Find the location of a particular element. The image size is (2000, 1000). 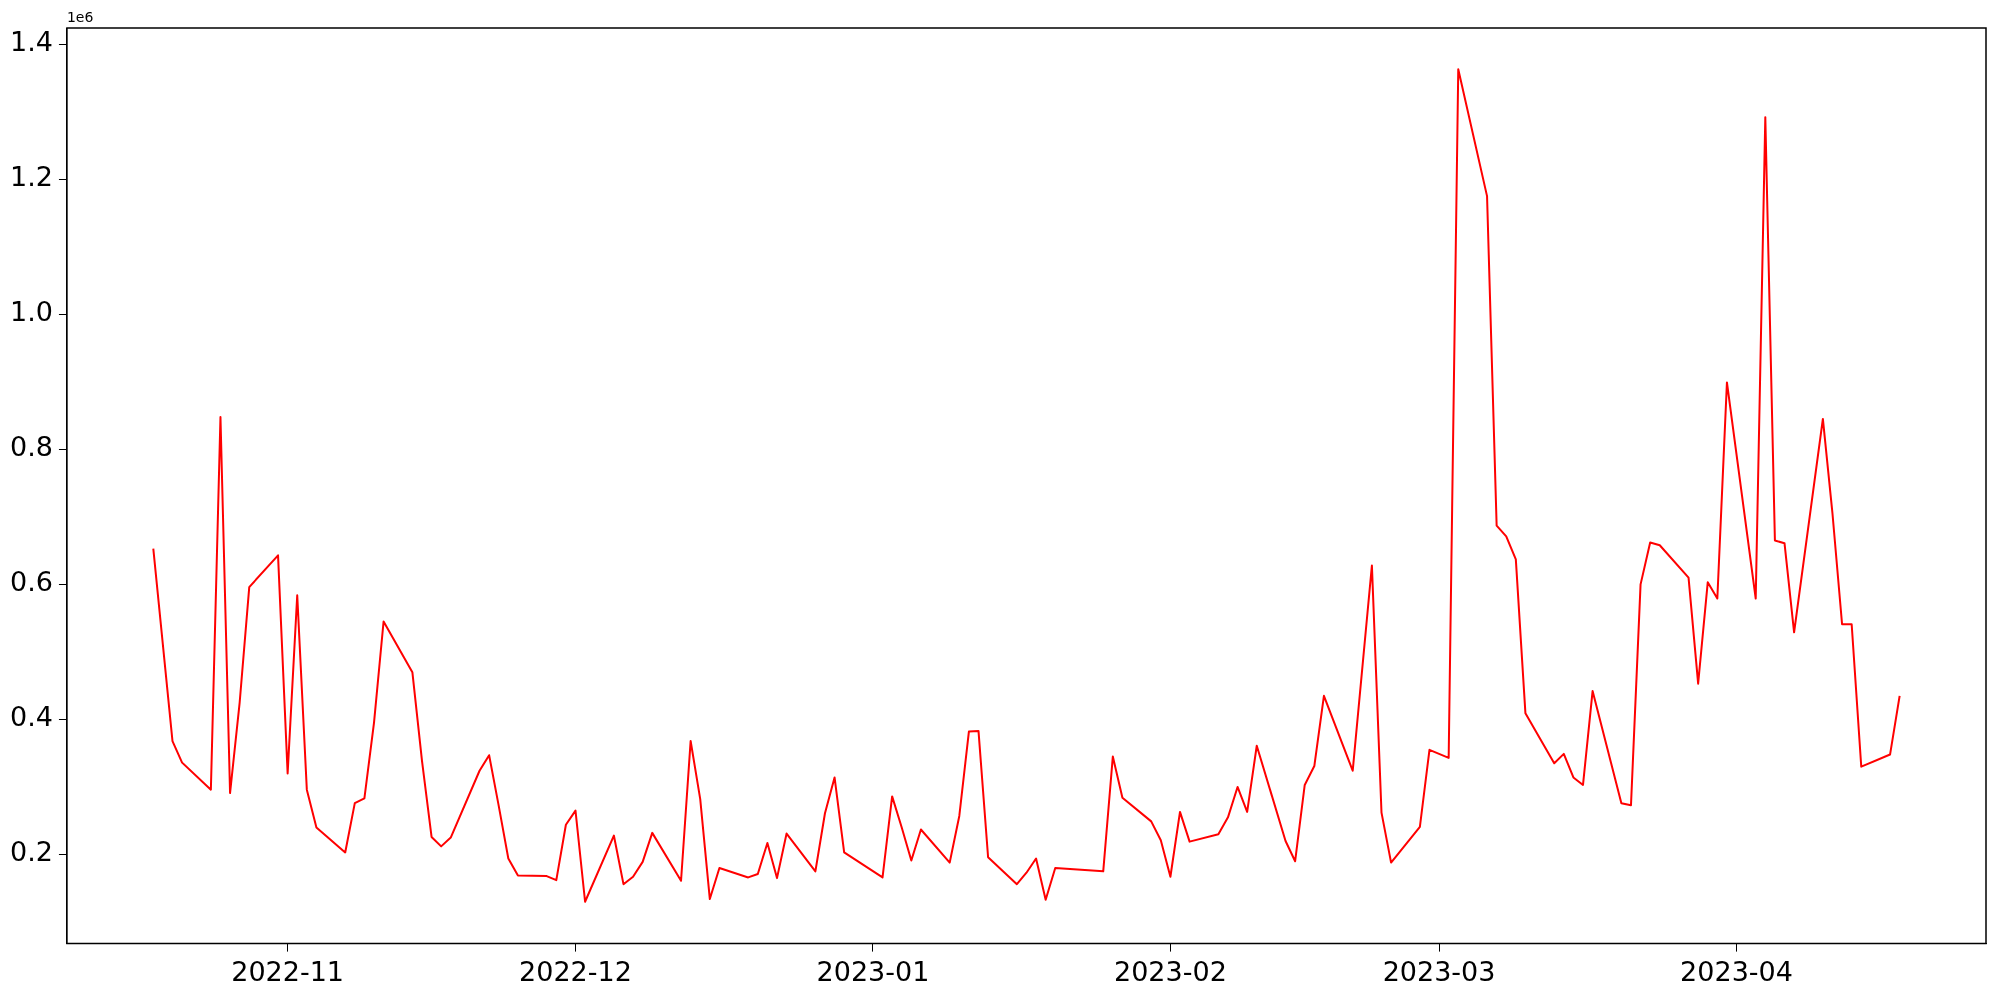

y-tick-label: 0.8 is located at coordinates (31, 447).